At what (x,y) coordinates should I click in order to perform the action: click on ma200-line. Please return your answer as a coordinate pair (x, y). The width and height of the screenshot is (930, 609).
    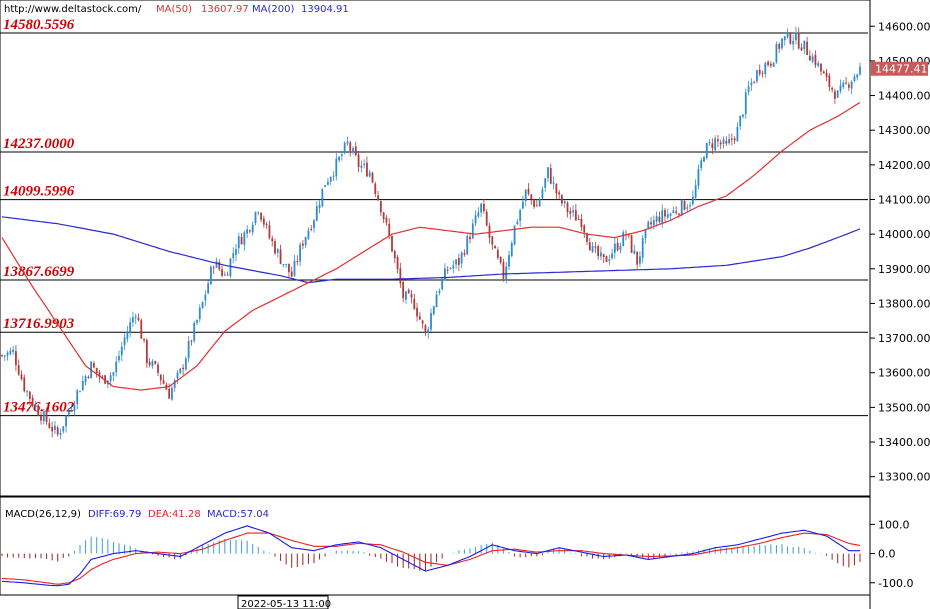
    Looking at the image, I should click on (431, 250).